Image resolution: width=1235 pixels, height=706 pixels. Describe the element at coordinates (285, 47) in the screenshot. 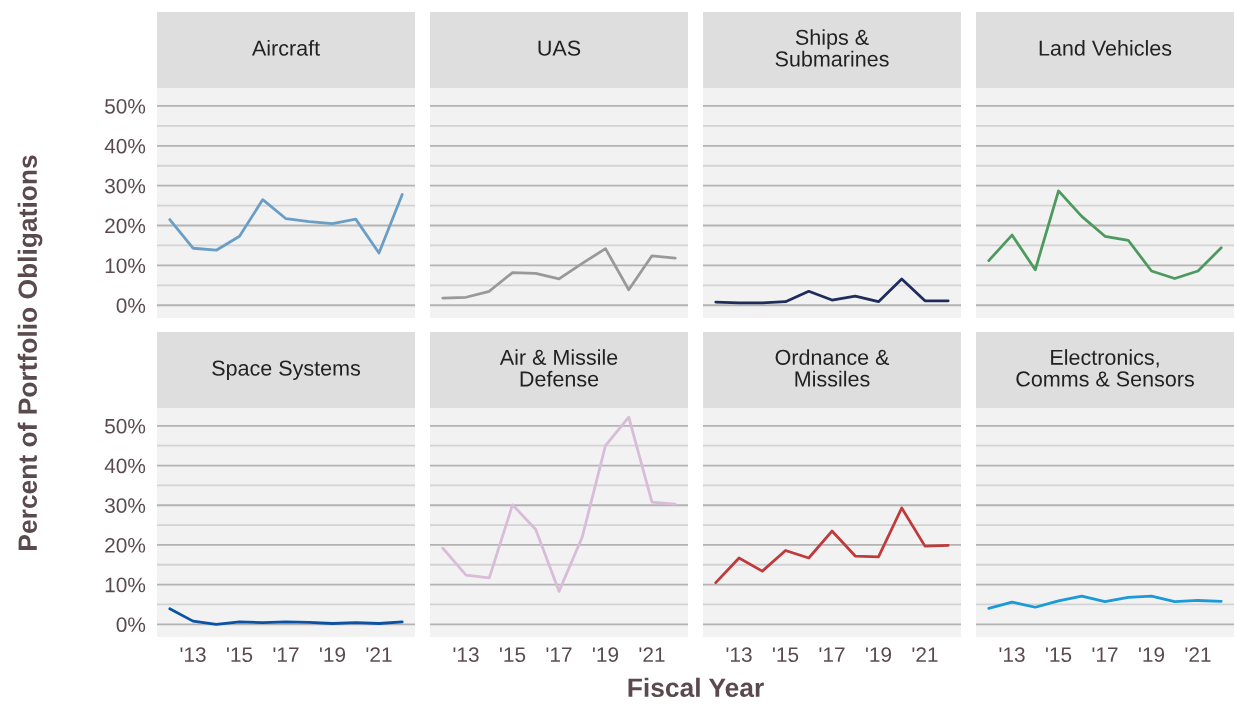

I see `chart-title: Aircraft` at that location.